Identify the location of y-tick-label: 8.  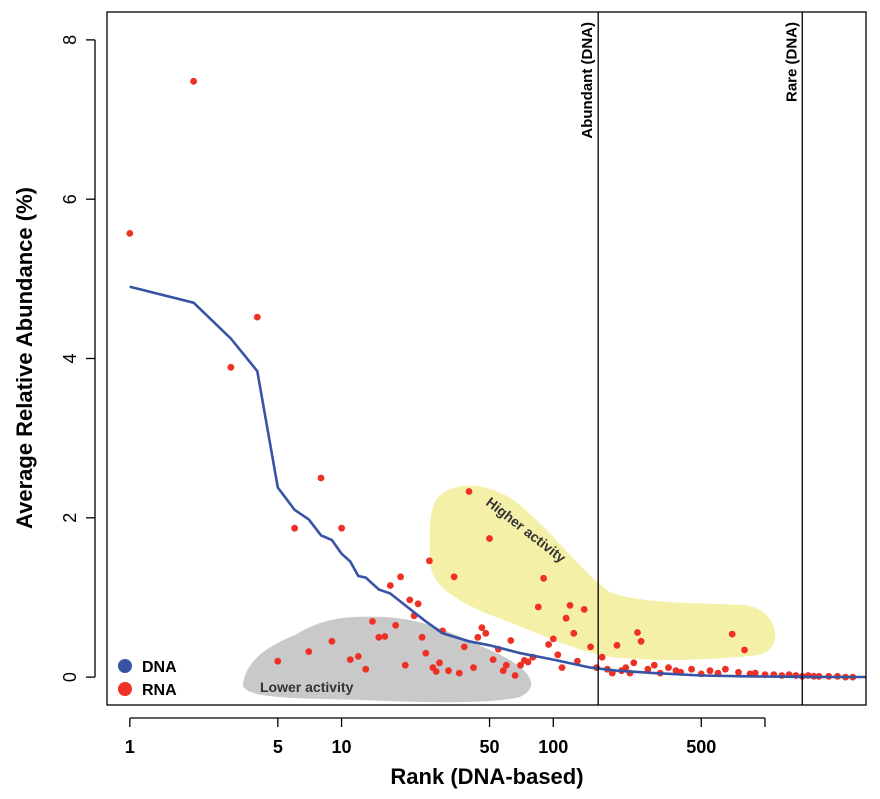
(70, 40).